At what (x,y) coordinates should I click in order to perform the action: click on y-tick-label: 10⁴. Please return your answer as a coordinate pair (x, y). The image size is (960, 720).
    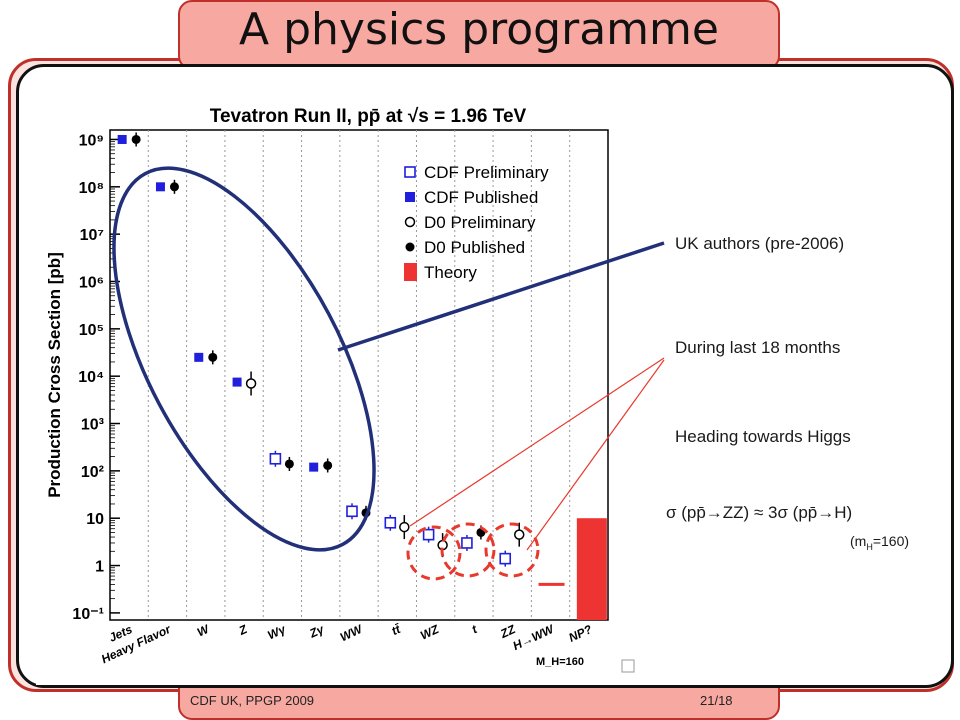
    Looking at the image, I should click on (91, 377).